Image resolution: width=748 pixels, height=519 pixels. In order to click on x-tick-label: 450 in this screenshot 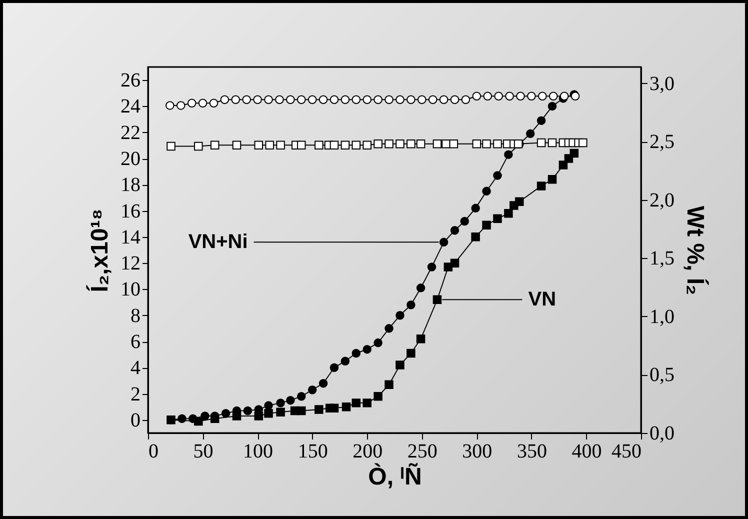, I will do `click(627, 451)`.